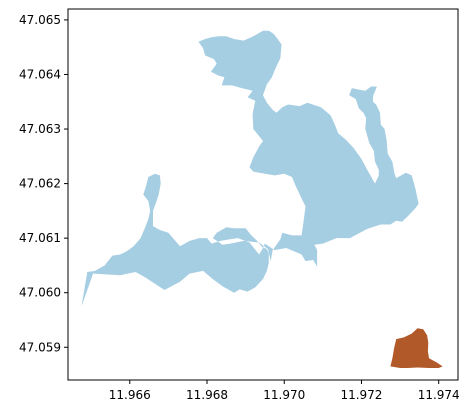 This screenshot has height=413, width=466. I want to click on y-tick-label: 47.060, so click(40, 293).